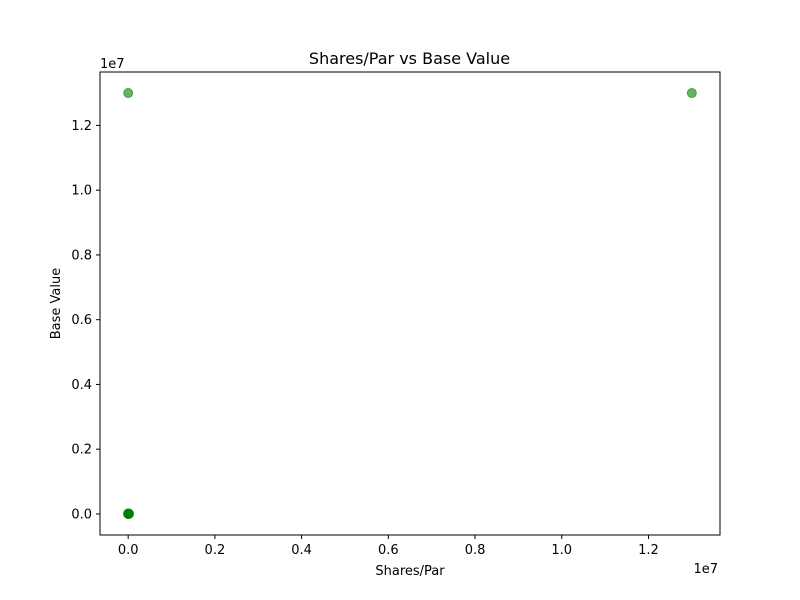 The height and width of the screenshot is (600, 800). I want to click on x-axis: 0.0 0.2 0.4 0.6 0.8 1.0 1.2, so click(388, 546).